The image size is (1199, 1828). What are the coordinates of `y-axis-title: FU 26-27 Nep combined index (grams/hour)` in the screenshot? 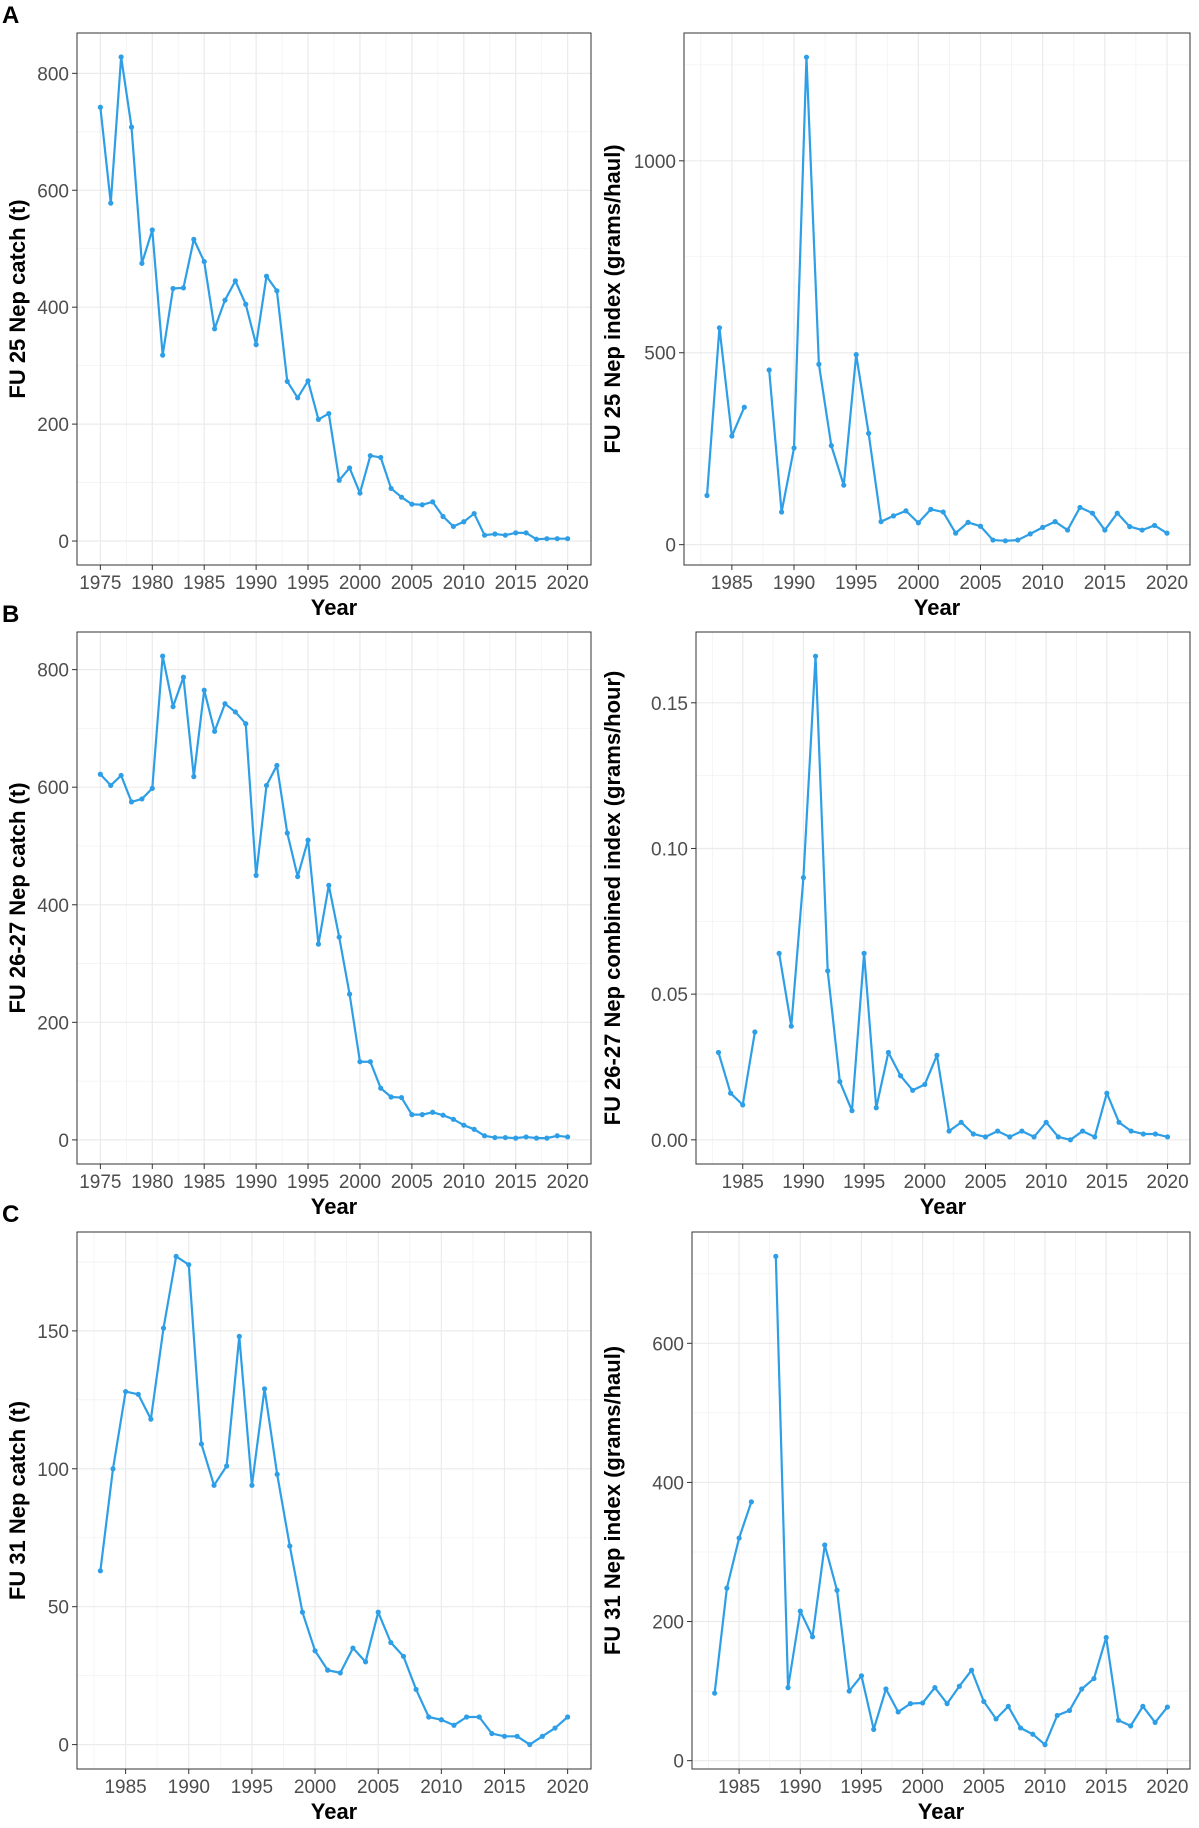 It's located at (612, 898).